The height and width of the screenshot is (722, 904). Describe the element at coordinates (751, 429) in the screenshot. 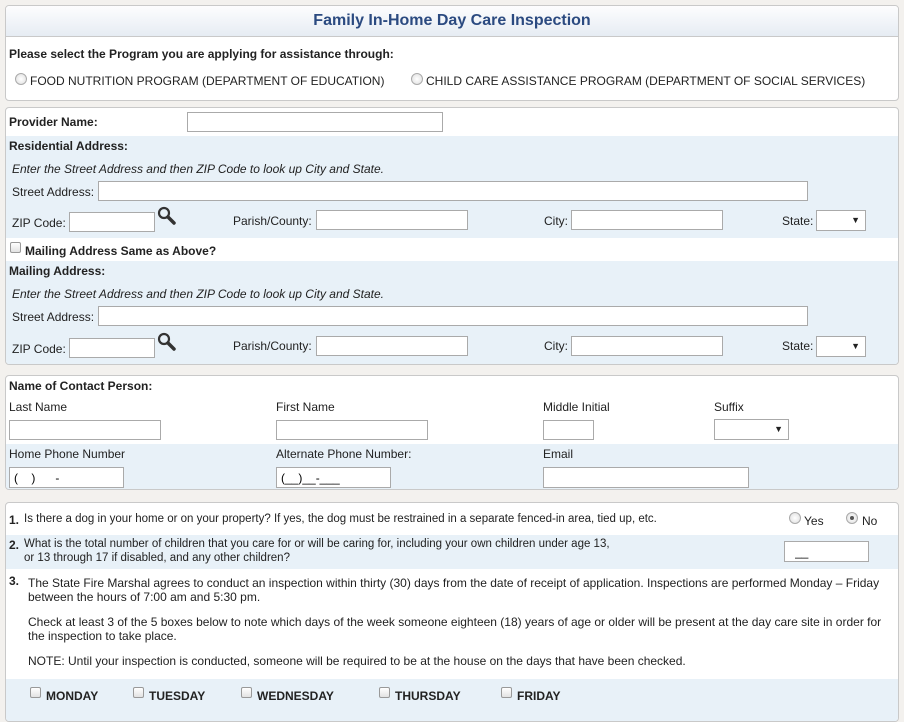

I see `suffix-select: ▼` at that location.